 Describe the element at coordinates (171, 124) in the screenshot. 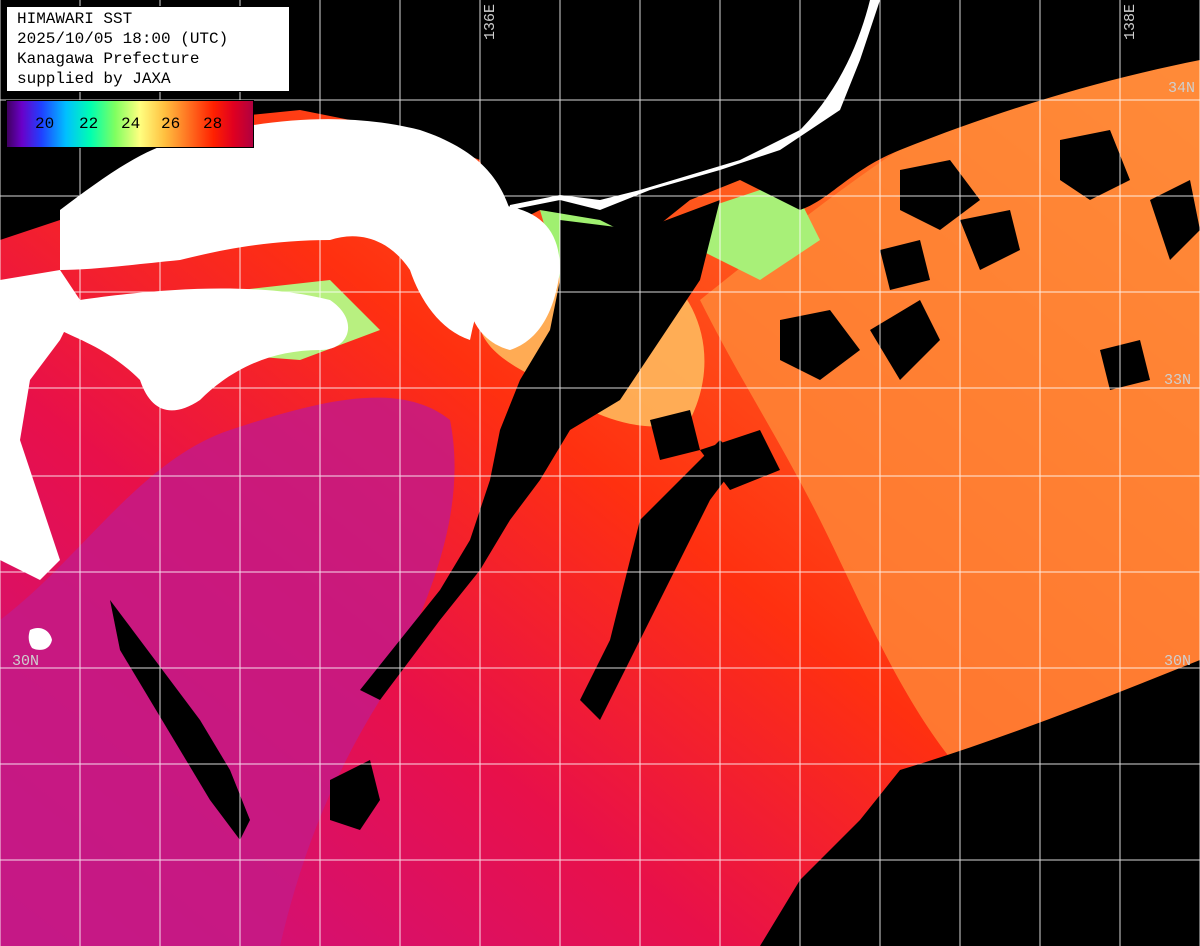

I see `scale-tick-26: 26` at that location.